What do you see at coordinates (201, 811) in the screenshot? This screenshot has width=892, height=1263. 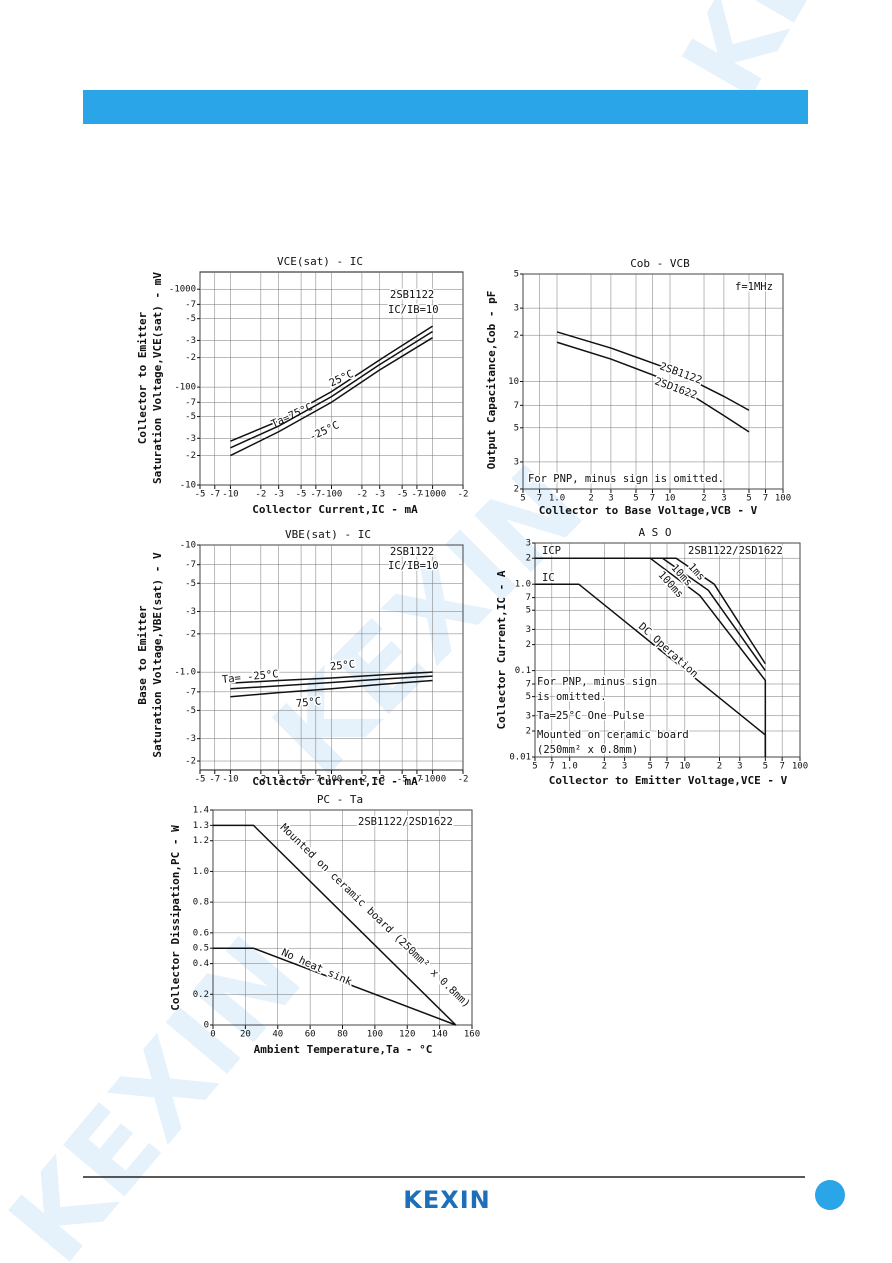 I see `y-tick-label: 1.4` at bounding box center [201, 811].